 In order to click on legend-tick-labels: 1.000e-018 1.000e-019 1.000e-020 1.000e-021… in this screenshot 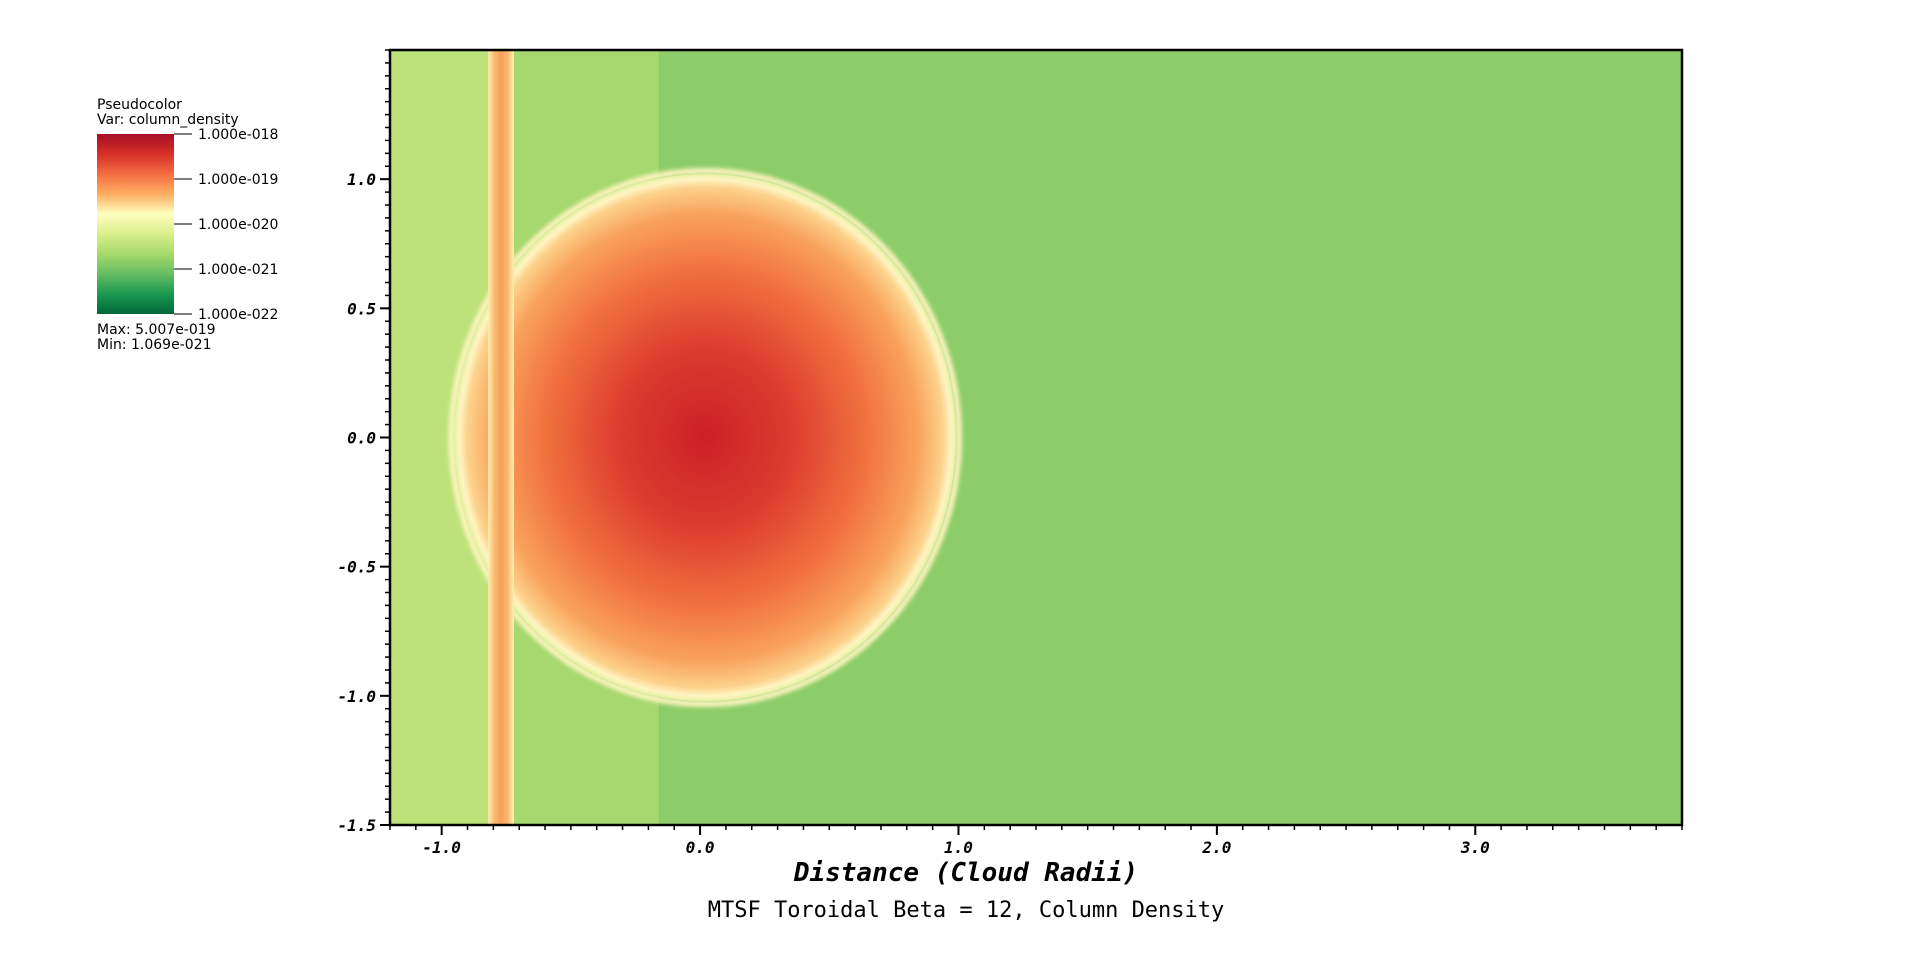, I will do `click(226, 225)`.